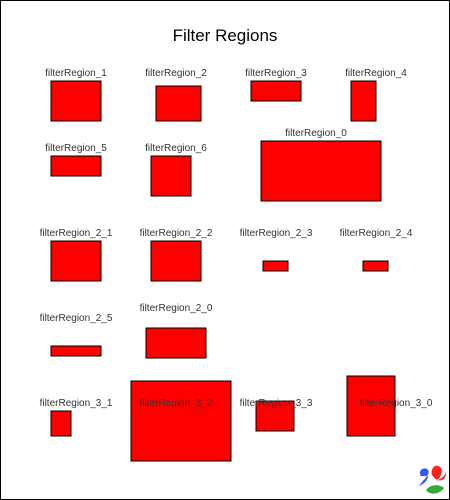 This screenshot has height=500, width=450. What do you see at coordinates (76, 101) in the screenshot?
I see `filterregion-1-rect` at bounding box center [76, 101].